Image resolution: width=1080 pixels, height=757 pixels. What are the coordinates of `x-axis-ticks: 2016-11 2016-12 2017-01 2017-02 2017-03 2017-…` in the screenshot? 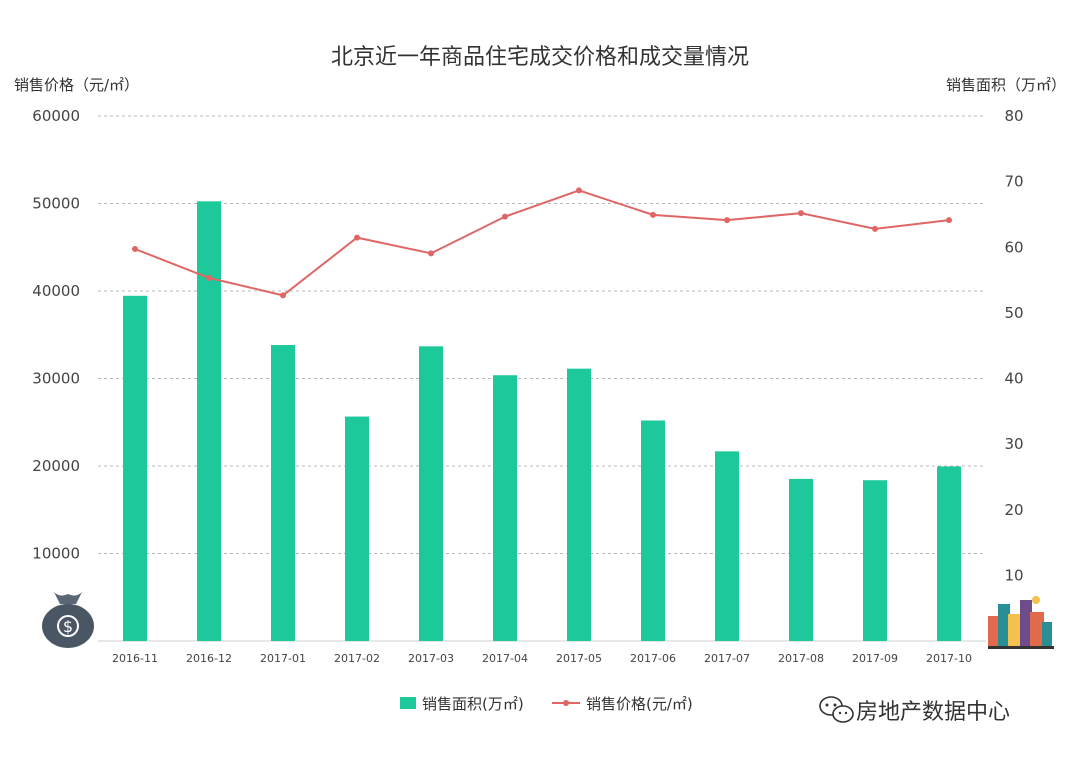 It's located at (542, 658).